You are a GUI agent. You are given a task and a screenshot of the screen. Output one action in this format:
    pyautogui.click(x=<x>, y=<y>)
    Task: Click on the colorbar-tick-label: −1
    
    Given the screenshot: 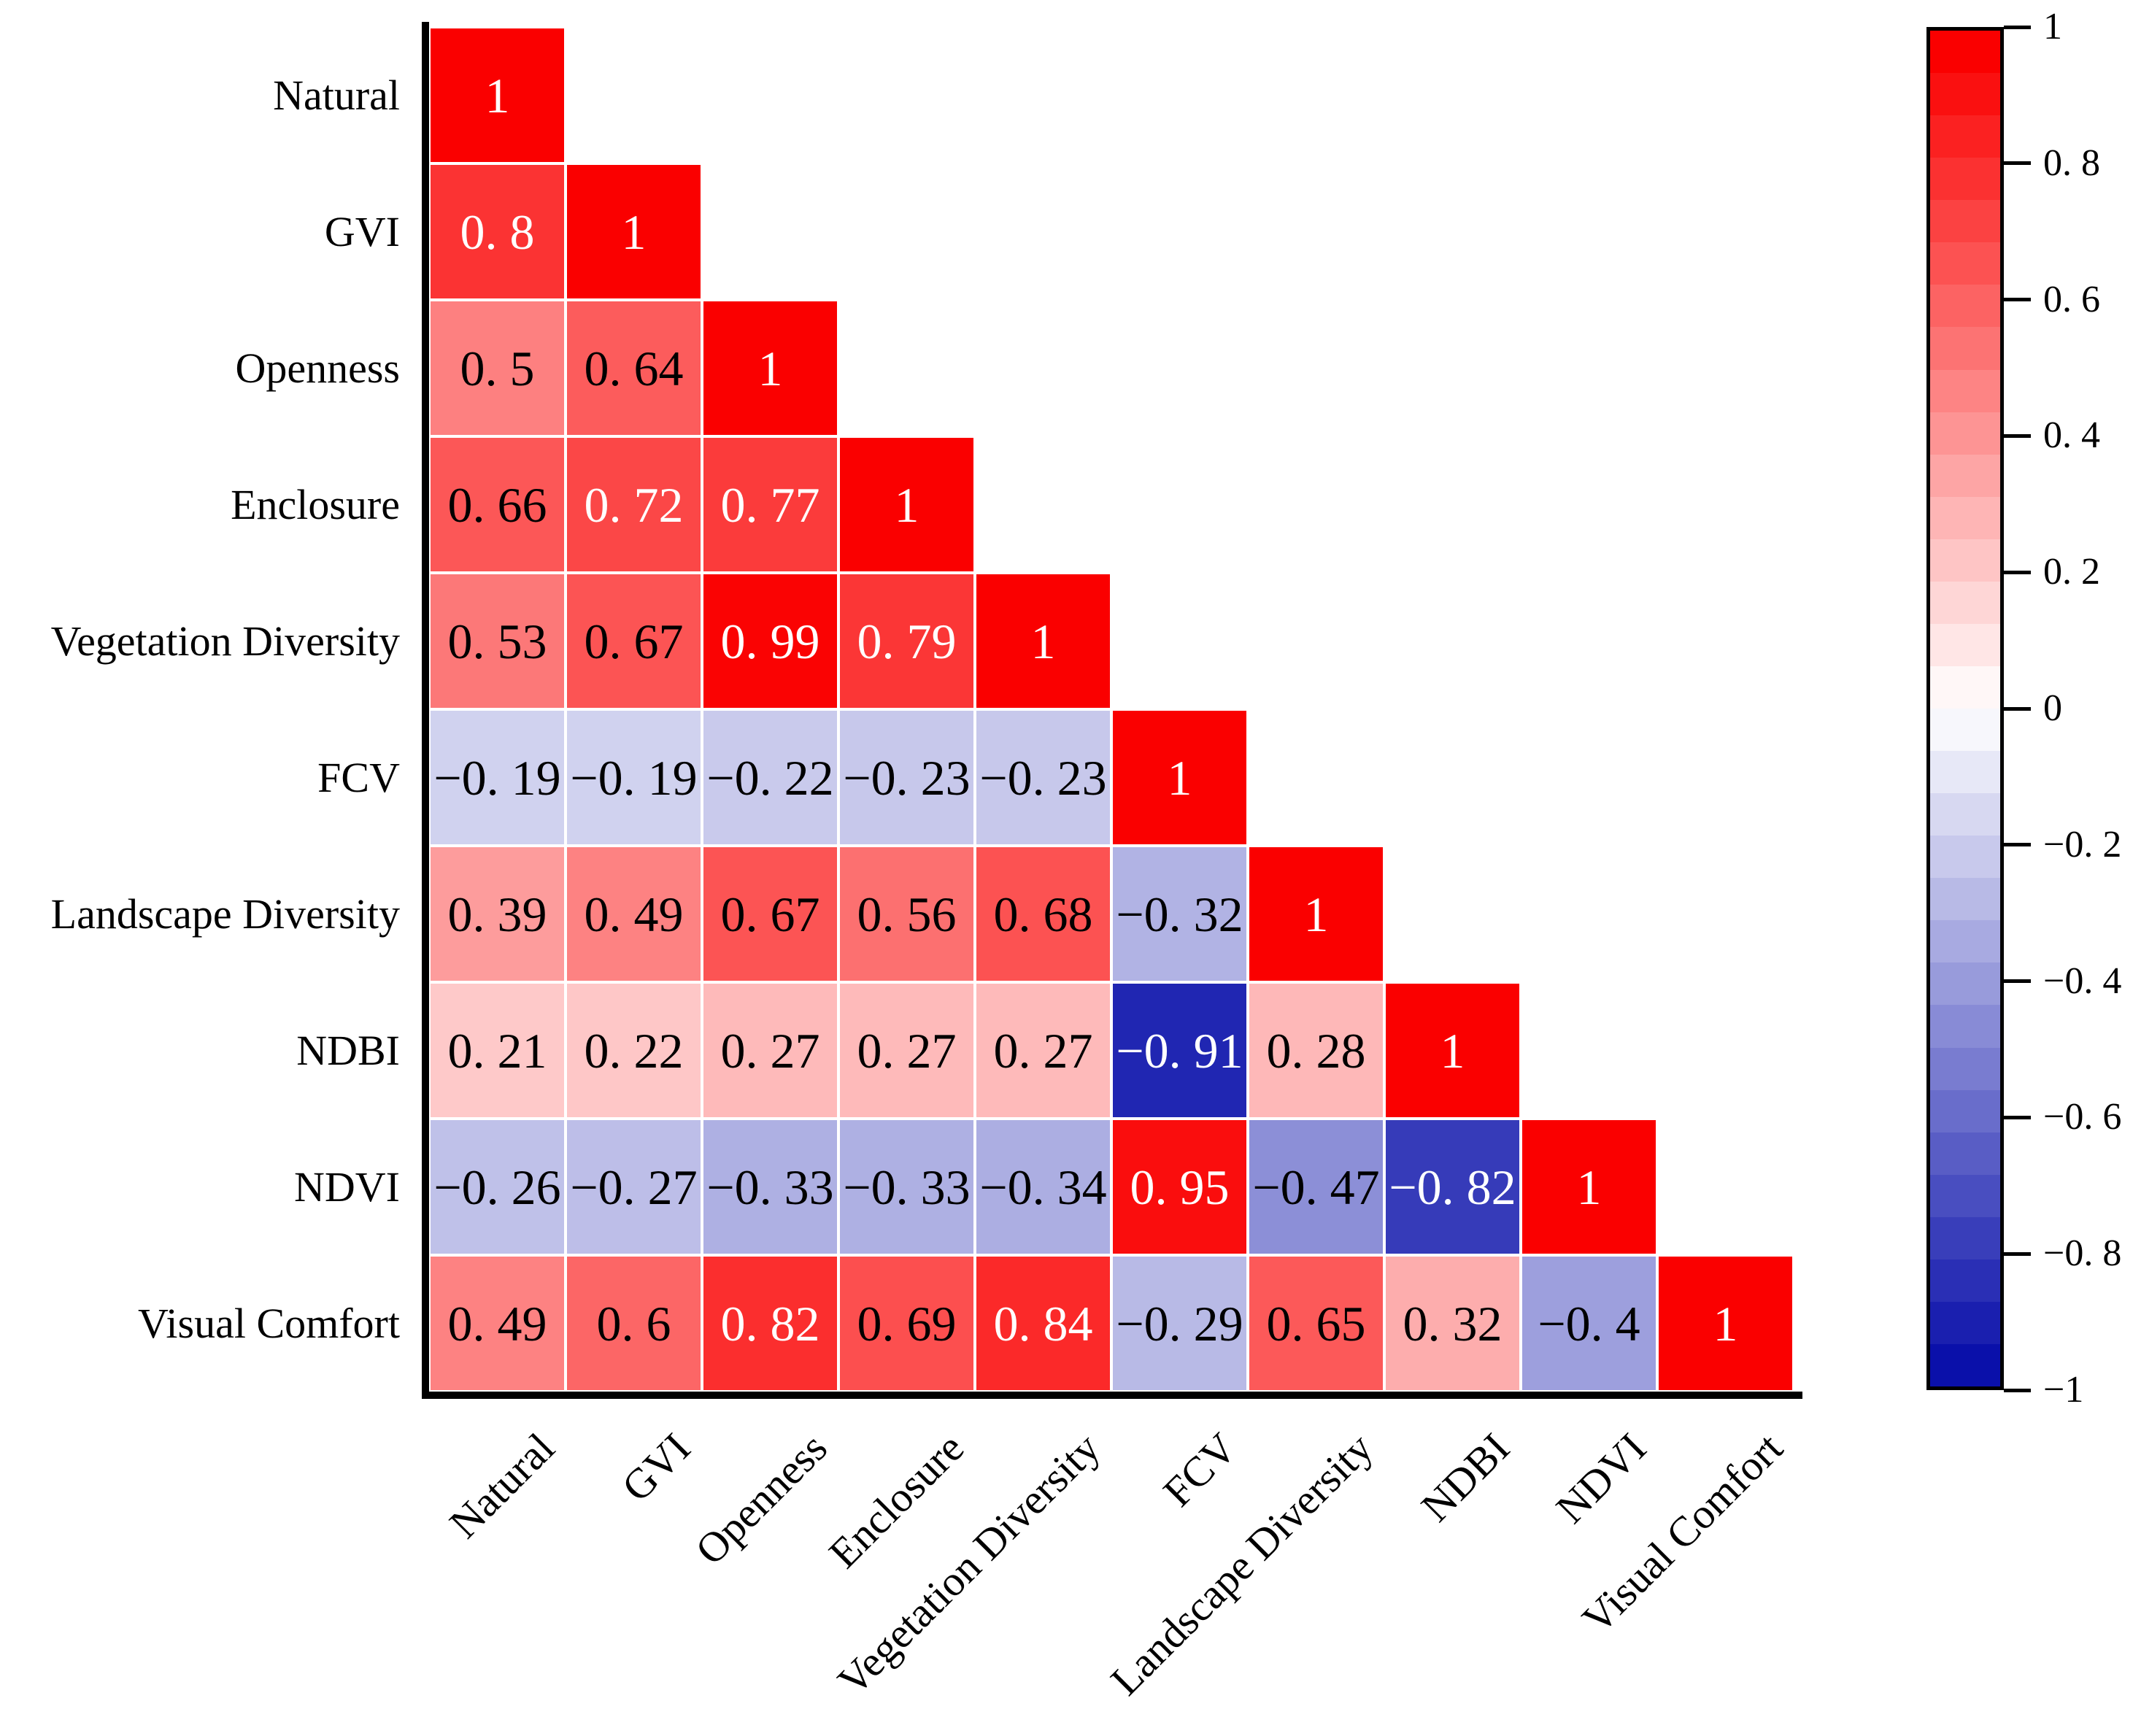 What is the action you would take?
    pyautogui.click(x=2063, y=1390)
    